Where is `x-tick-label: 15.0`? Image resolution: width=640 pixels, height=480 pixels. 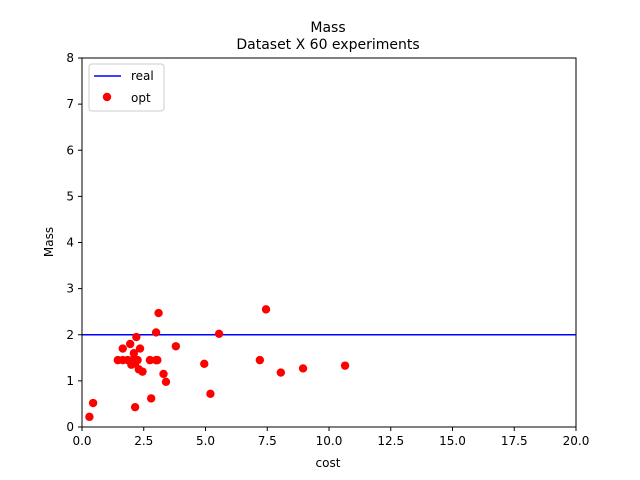
x-tick-label: 15.0 is located at coordinates (452, 441).